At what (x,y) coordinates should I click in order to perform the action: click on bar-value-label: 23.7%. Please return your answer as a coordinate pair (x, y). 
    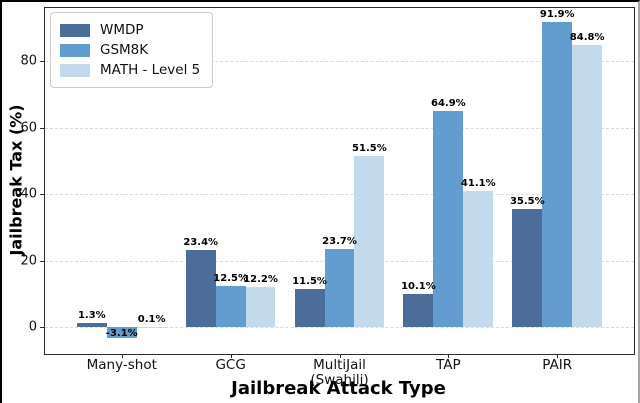
    Looking at the image, I should click on (339, 241).